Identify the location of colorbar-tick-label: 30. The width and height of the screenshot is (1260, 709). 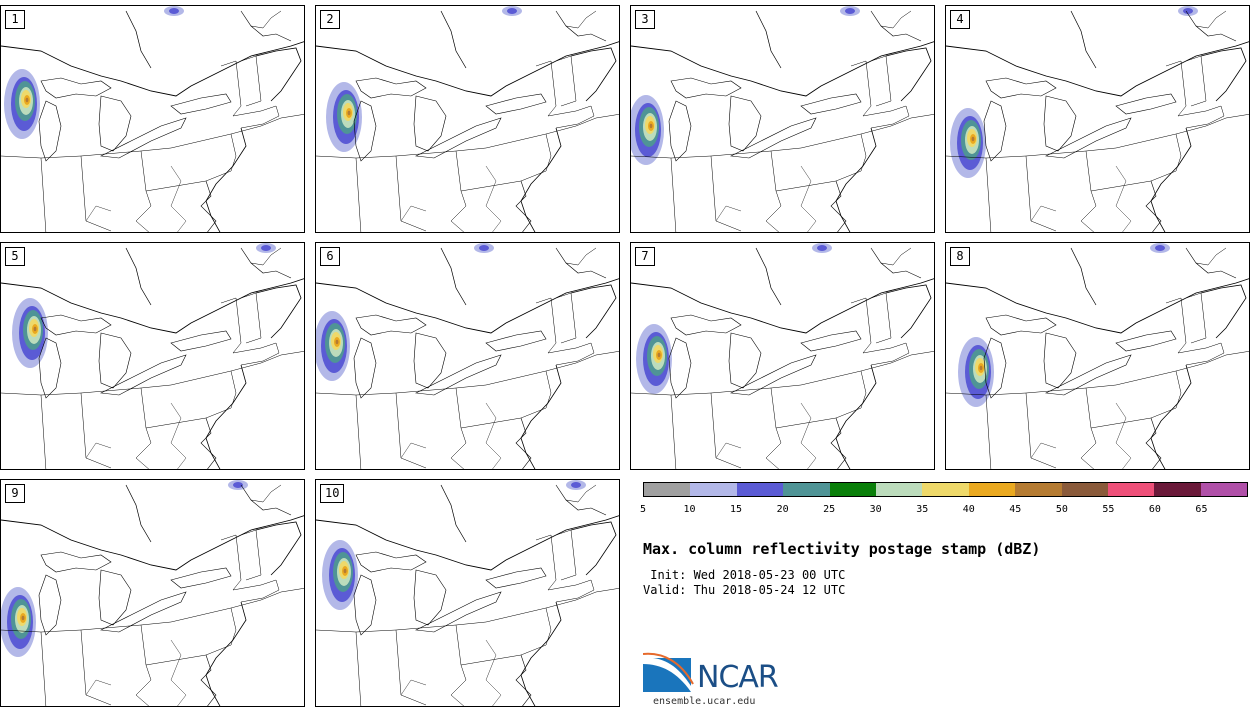
(875, 509).